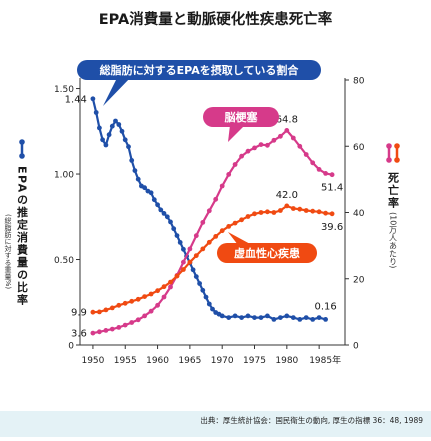 This screenshot has width=431, height=441. I want to click on callout-epa-label: 総脂肪に対するEPAを摂取している割合, so click(200, 70).